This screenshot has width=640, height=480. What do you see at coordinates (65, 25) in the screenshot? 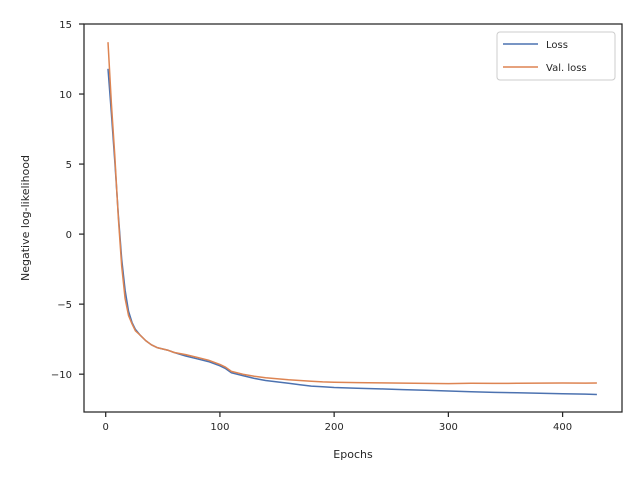
I see `y-tick-label: 15` at bounding box center [65, 25].